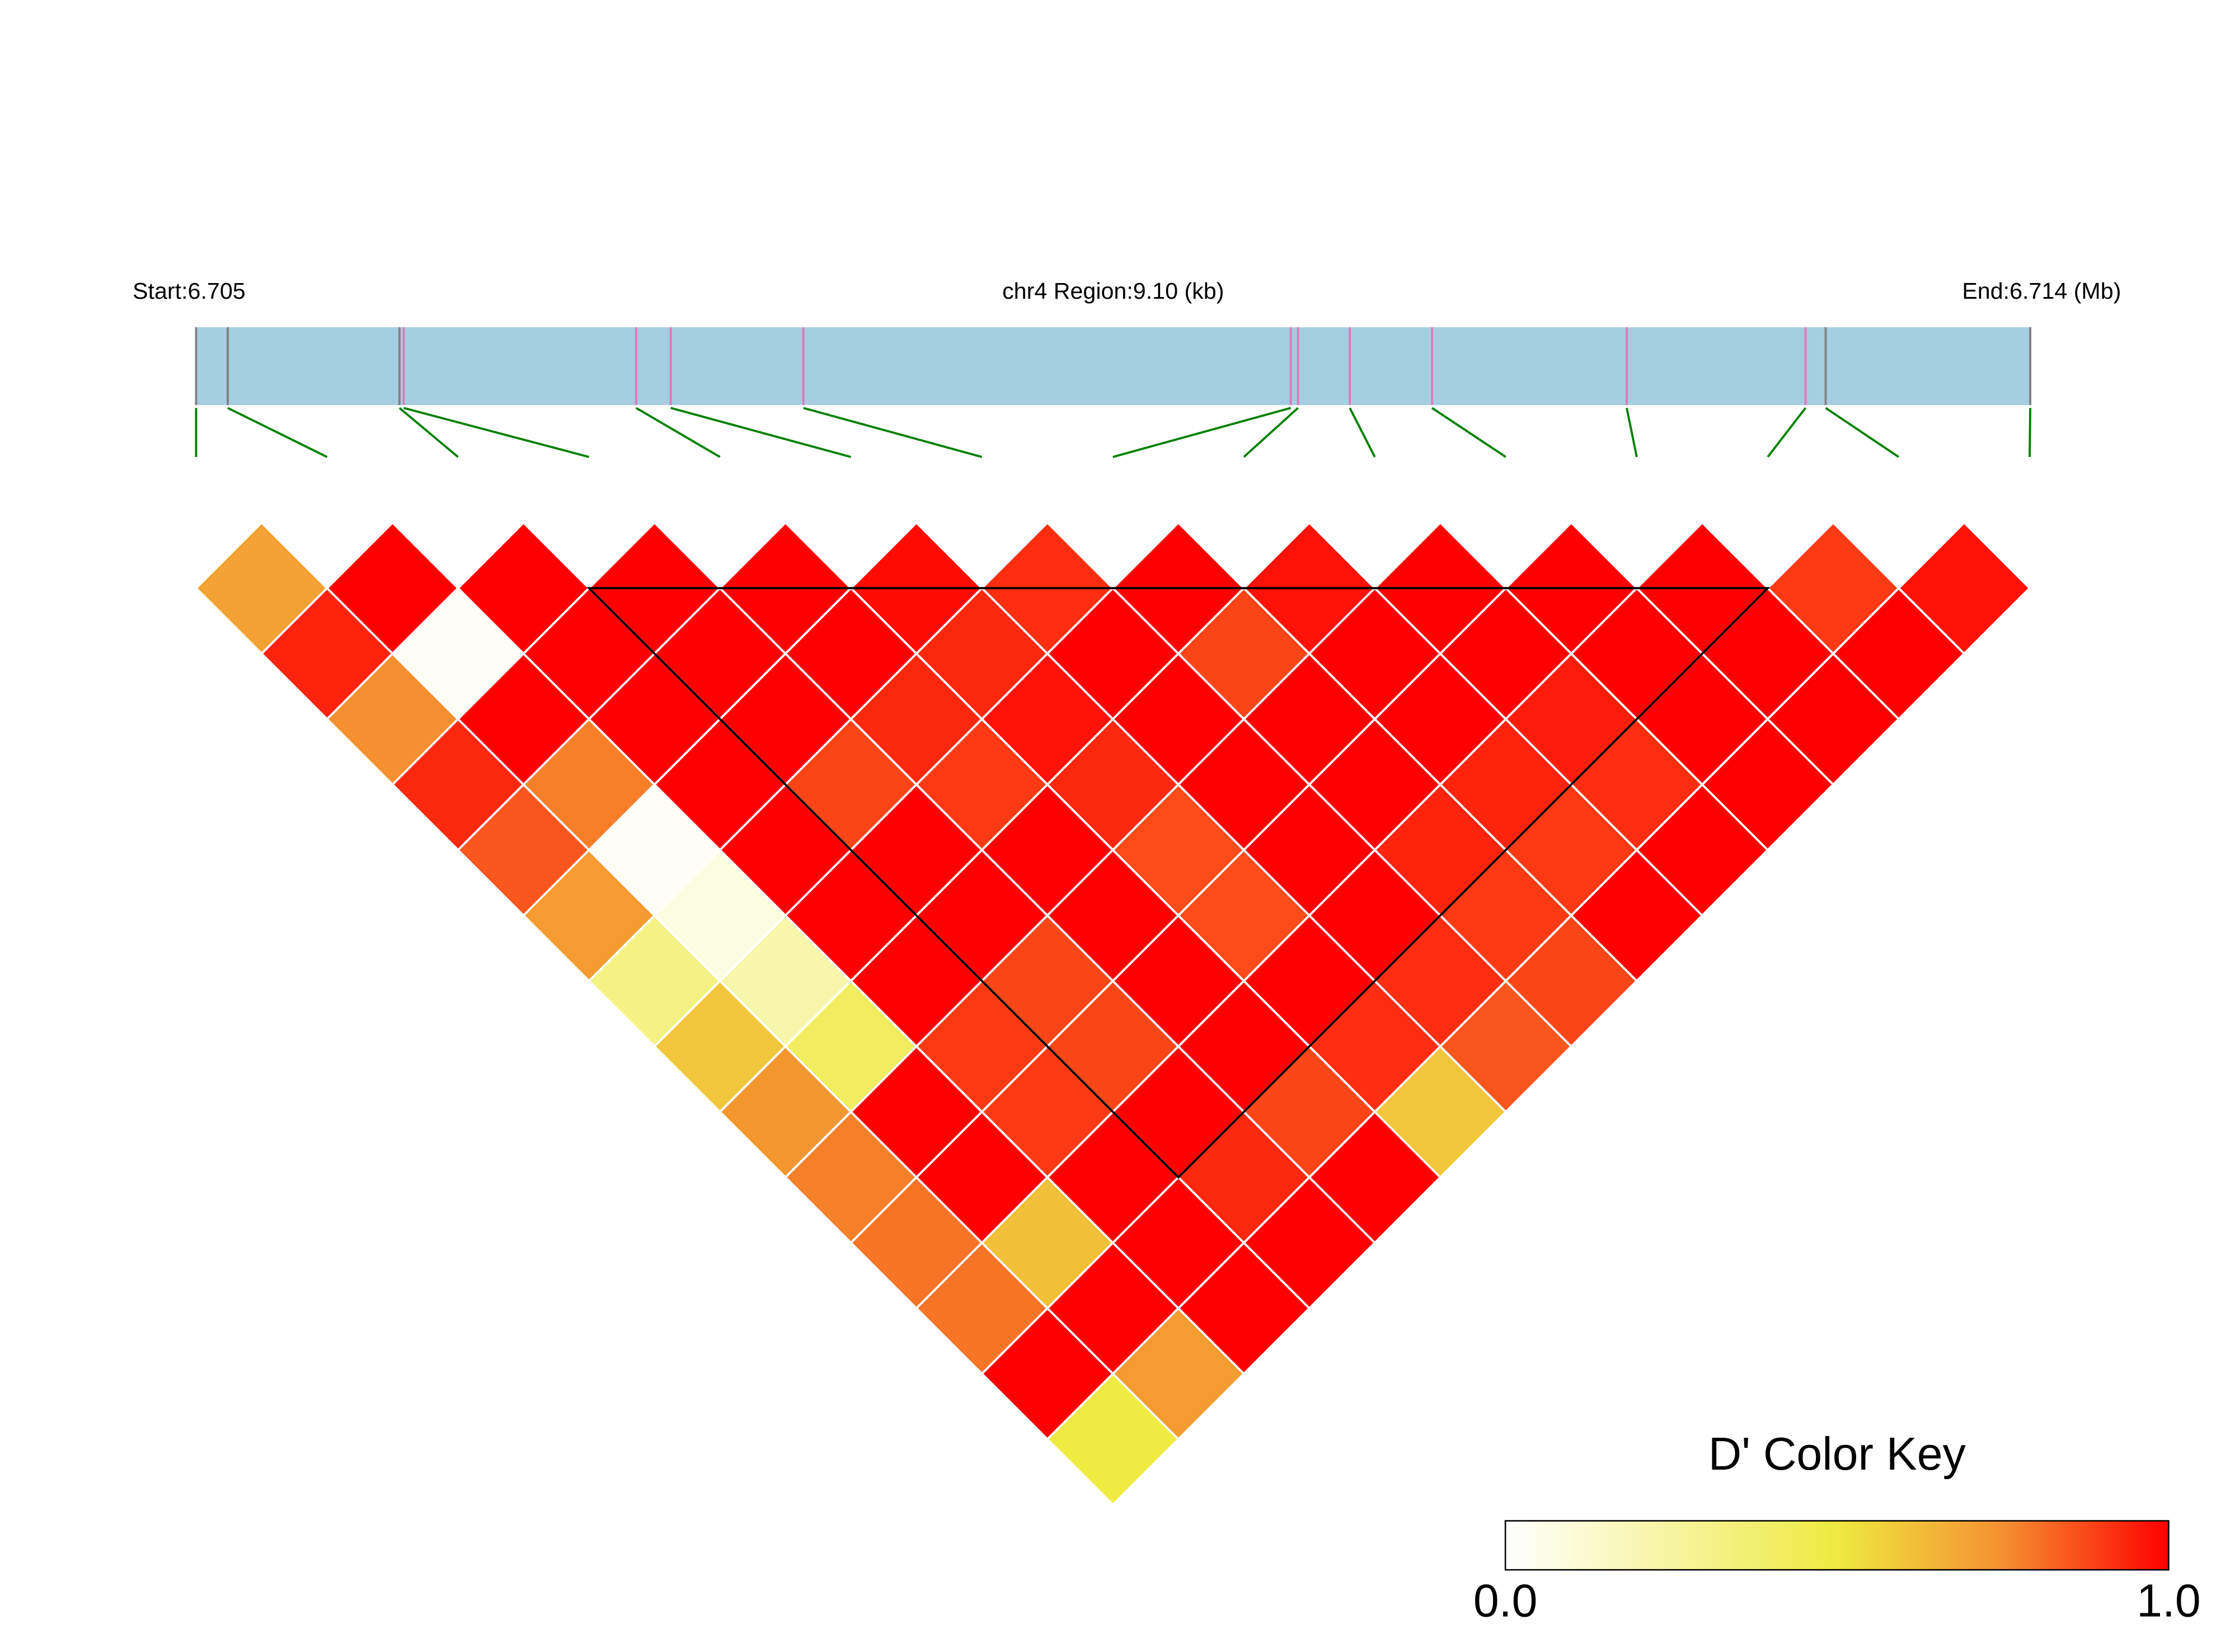 The height and width of the screenshot is (1652, 2235). I want to click on region-bar, so click(1113, 366).